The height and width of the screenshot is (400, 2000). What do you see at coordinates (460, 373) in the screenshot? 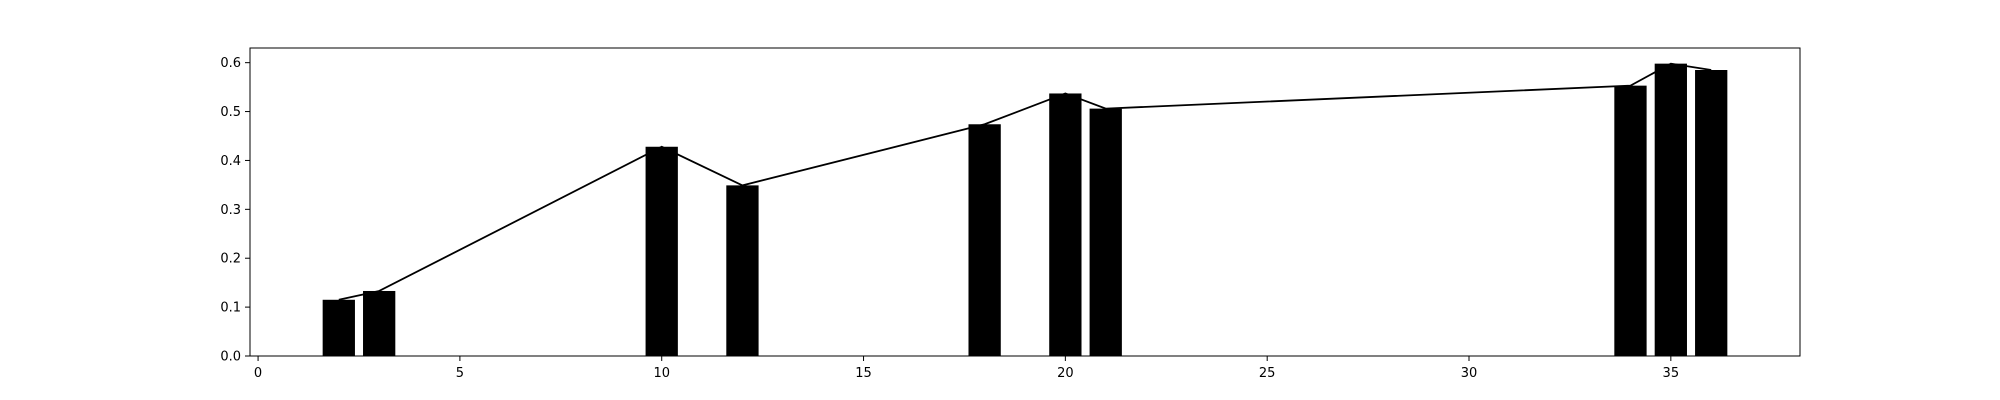
I see `x-tick-label-5: 5` at bounding box center [460, 373].